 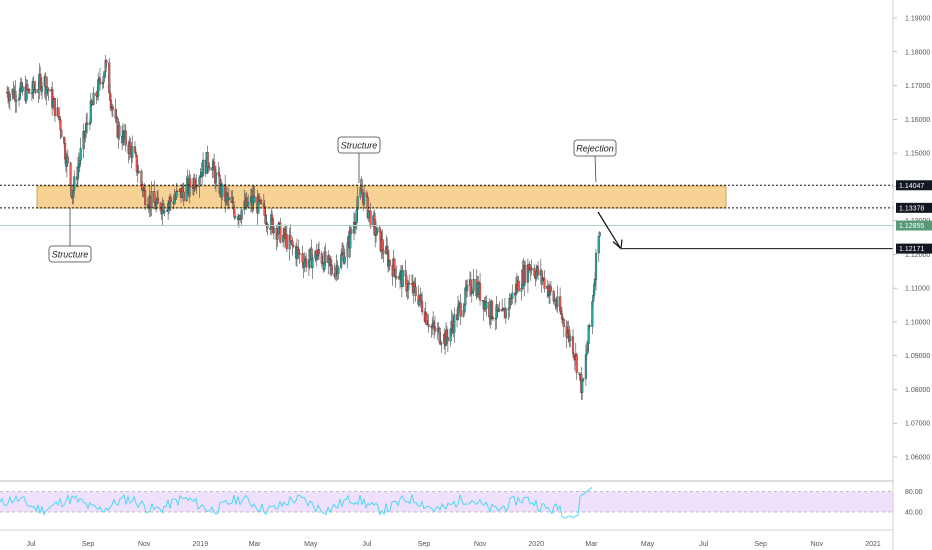 I want to click on price-tick-label: 1.19000, so click(x=917, y=19).